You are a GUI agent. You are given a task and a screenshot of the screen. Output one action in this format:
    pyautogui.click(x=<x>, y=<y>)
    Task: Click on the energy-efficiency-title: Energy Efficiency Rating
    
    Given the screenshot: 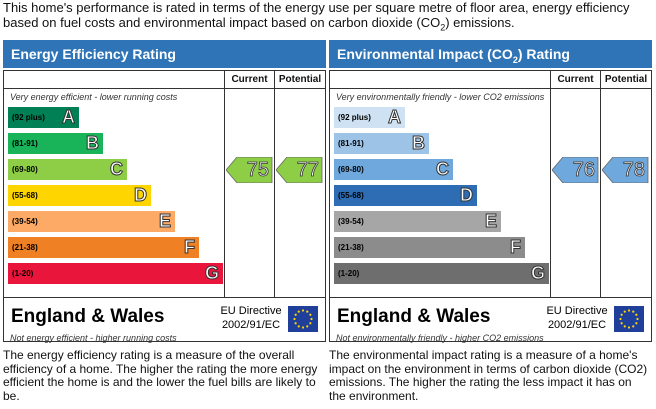 What is the action you would take?
    pyautogui.click(x=164, y=54)
    